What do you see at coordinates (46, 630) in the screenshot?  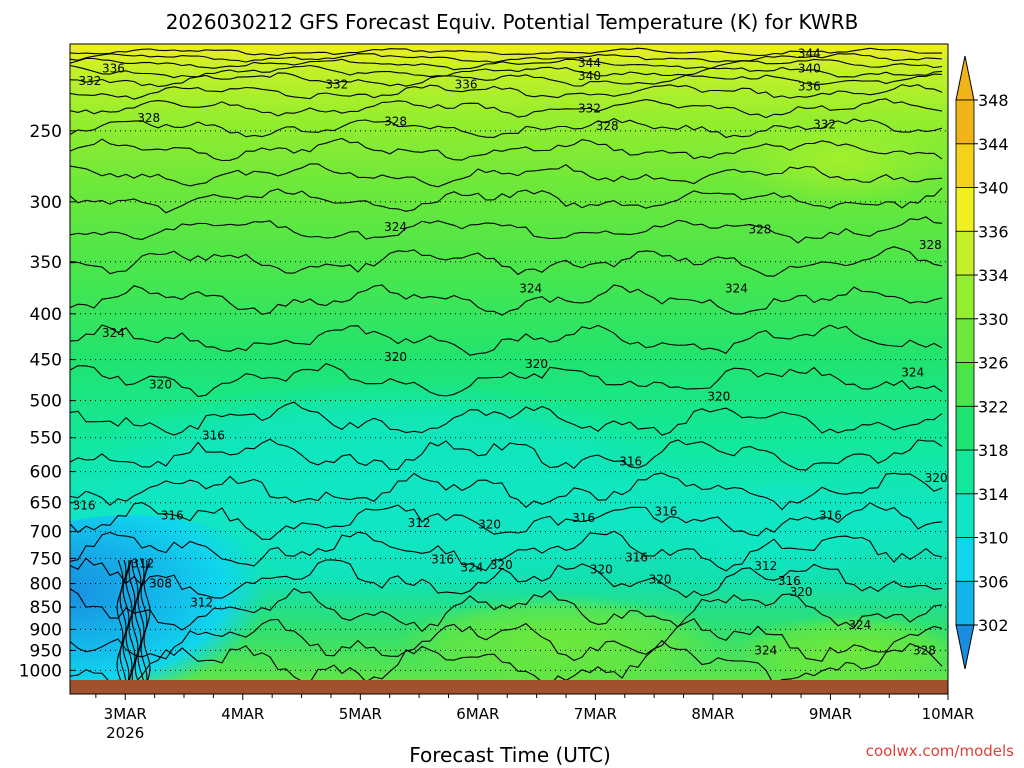 I see `y-tick-label: 900` at bounding box center [46, 630].